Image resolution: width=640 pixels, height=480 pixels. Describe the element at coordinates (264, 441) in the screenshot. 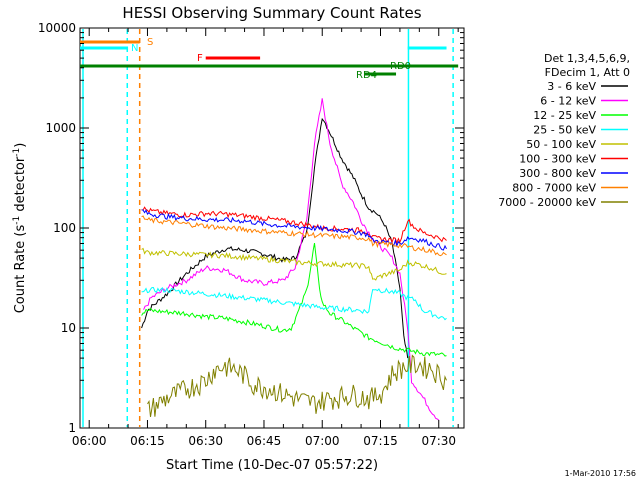

I see `x-tick-label-3: 06:45` at that location.